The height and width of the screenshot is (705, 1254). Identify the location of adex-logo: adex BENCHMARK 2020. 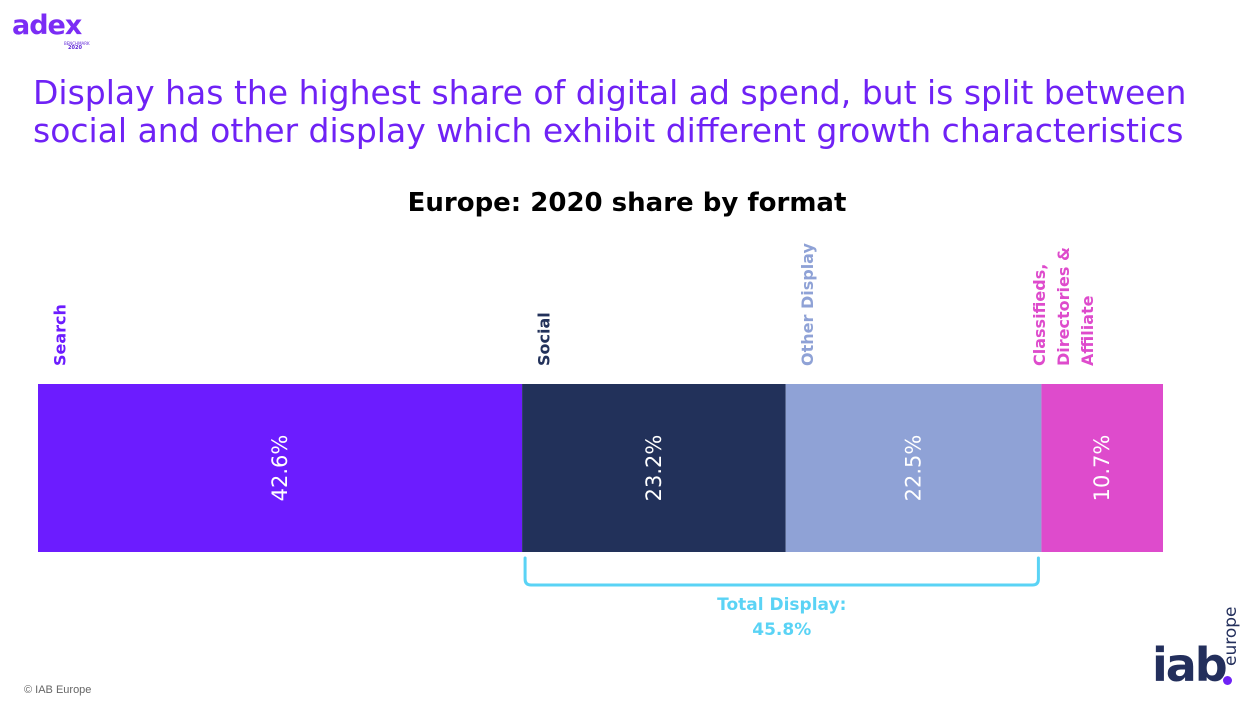
(57, 30).